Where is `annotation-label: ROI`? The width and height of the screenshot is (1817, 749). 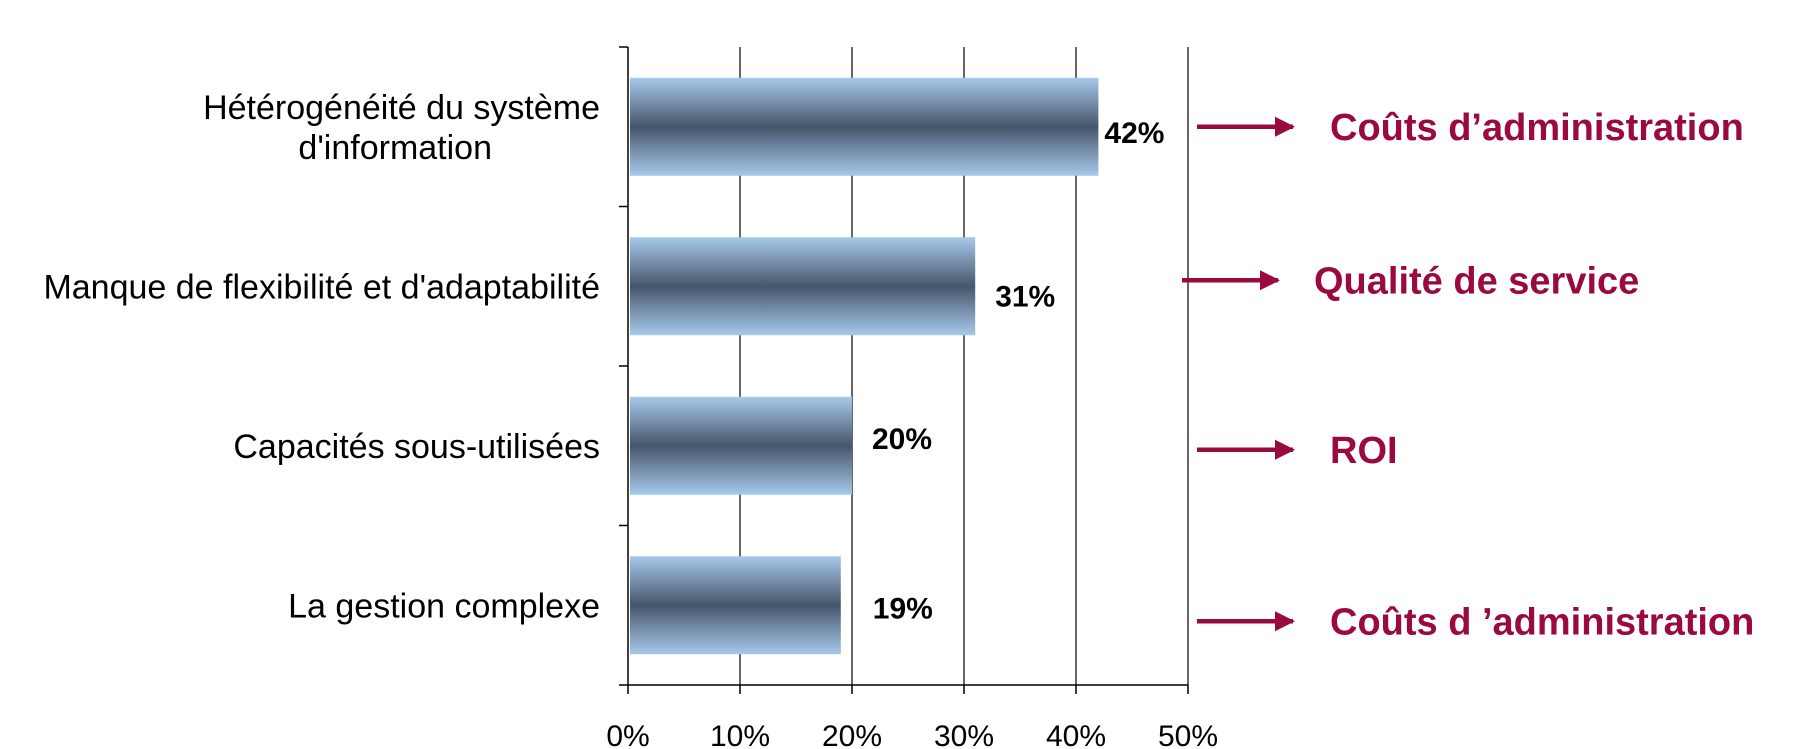 annotation-label: ROI is located at coordinates (1364, 451).